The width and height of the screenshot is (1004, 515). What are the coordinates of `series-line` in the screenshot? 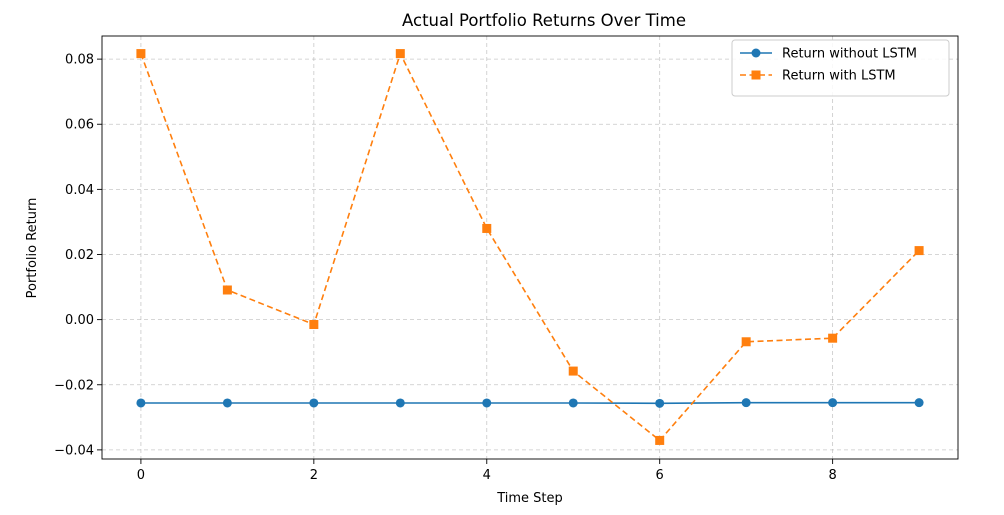 It's located at (530, 403).